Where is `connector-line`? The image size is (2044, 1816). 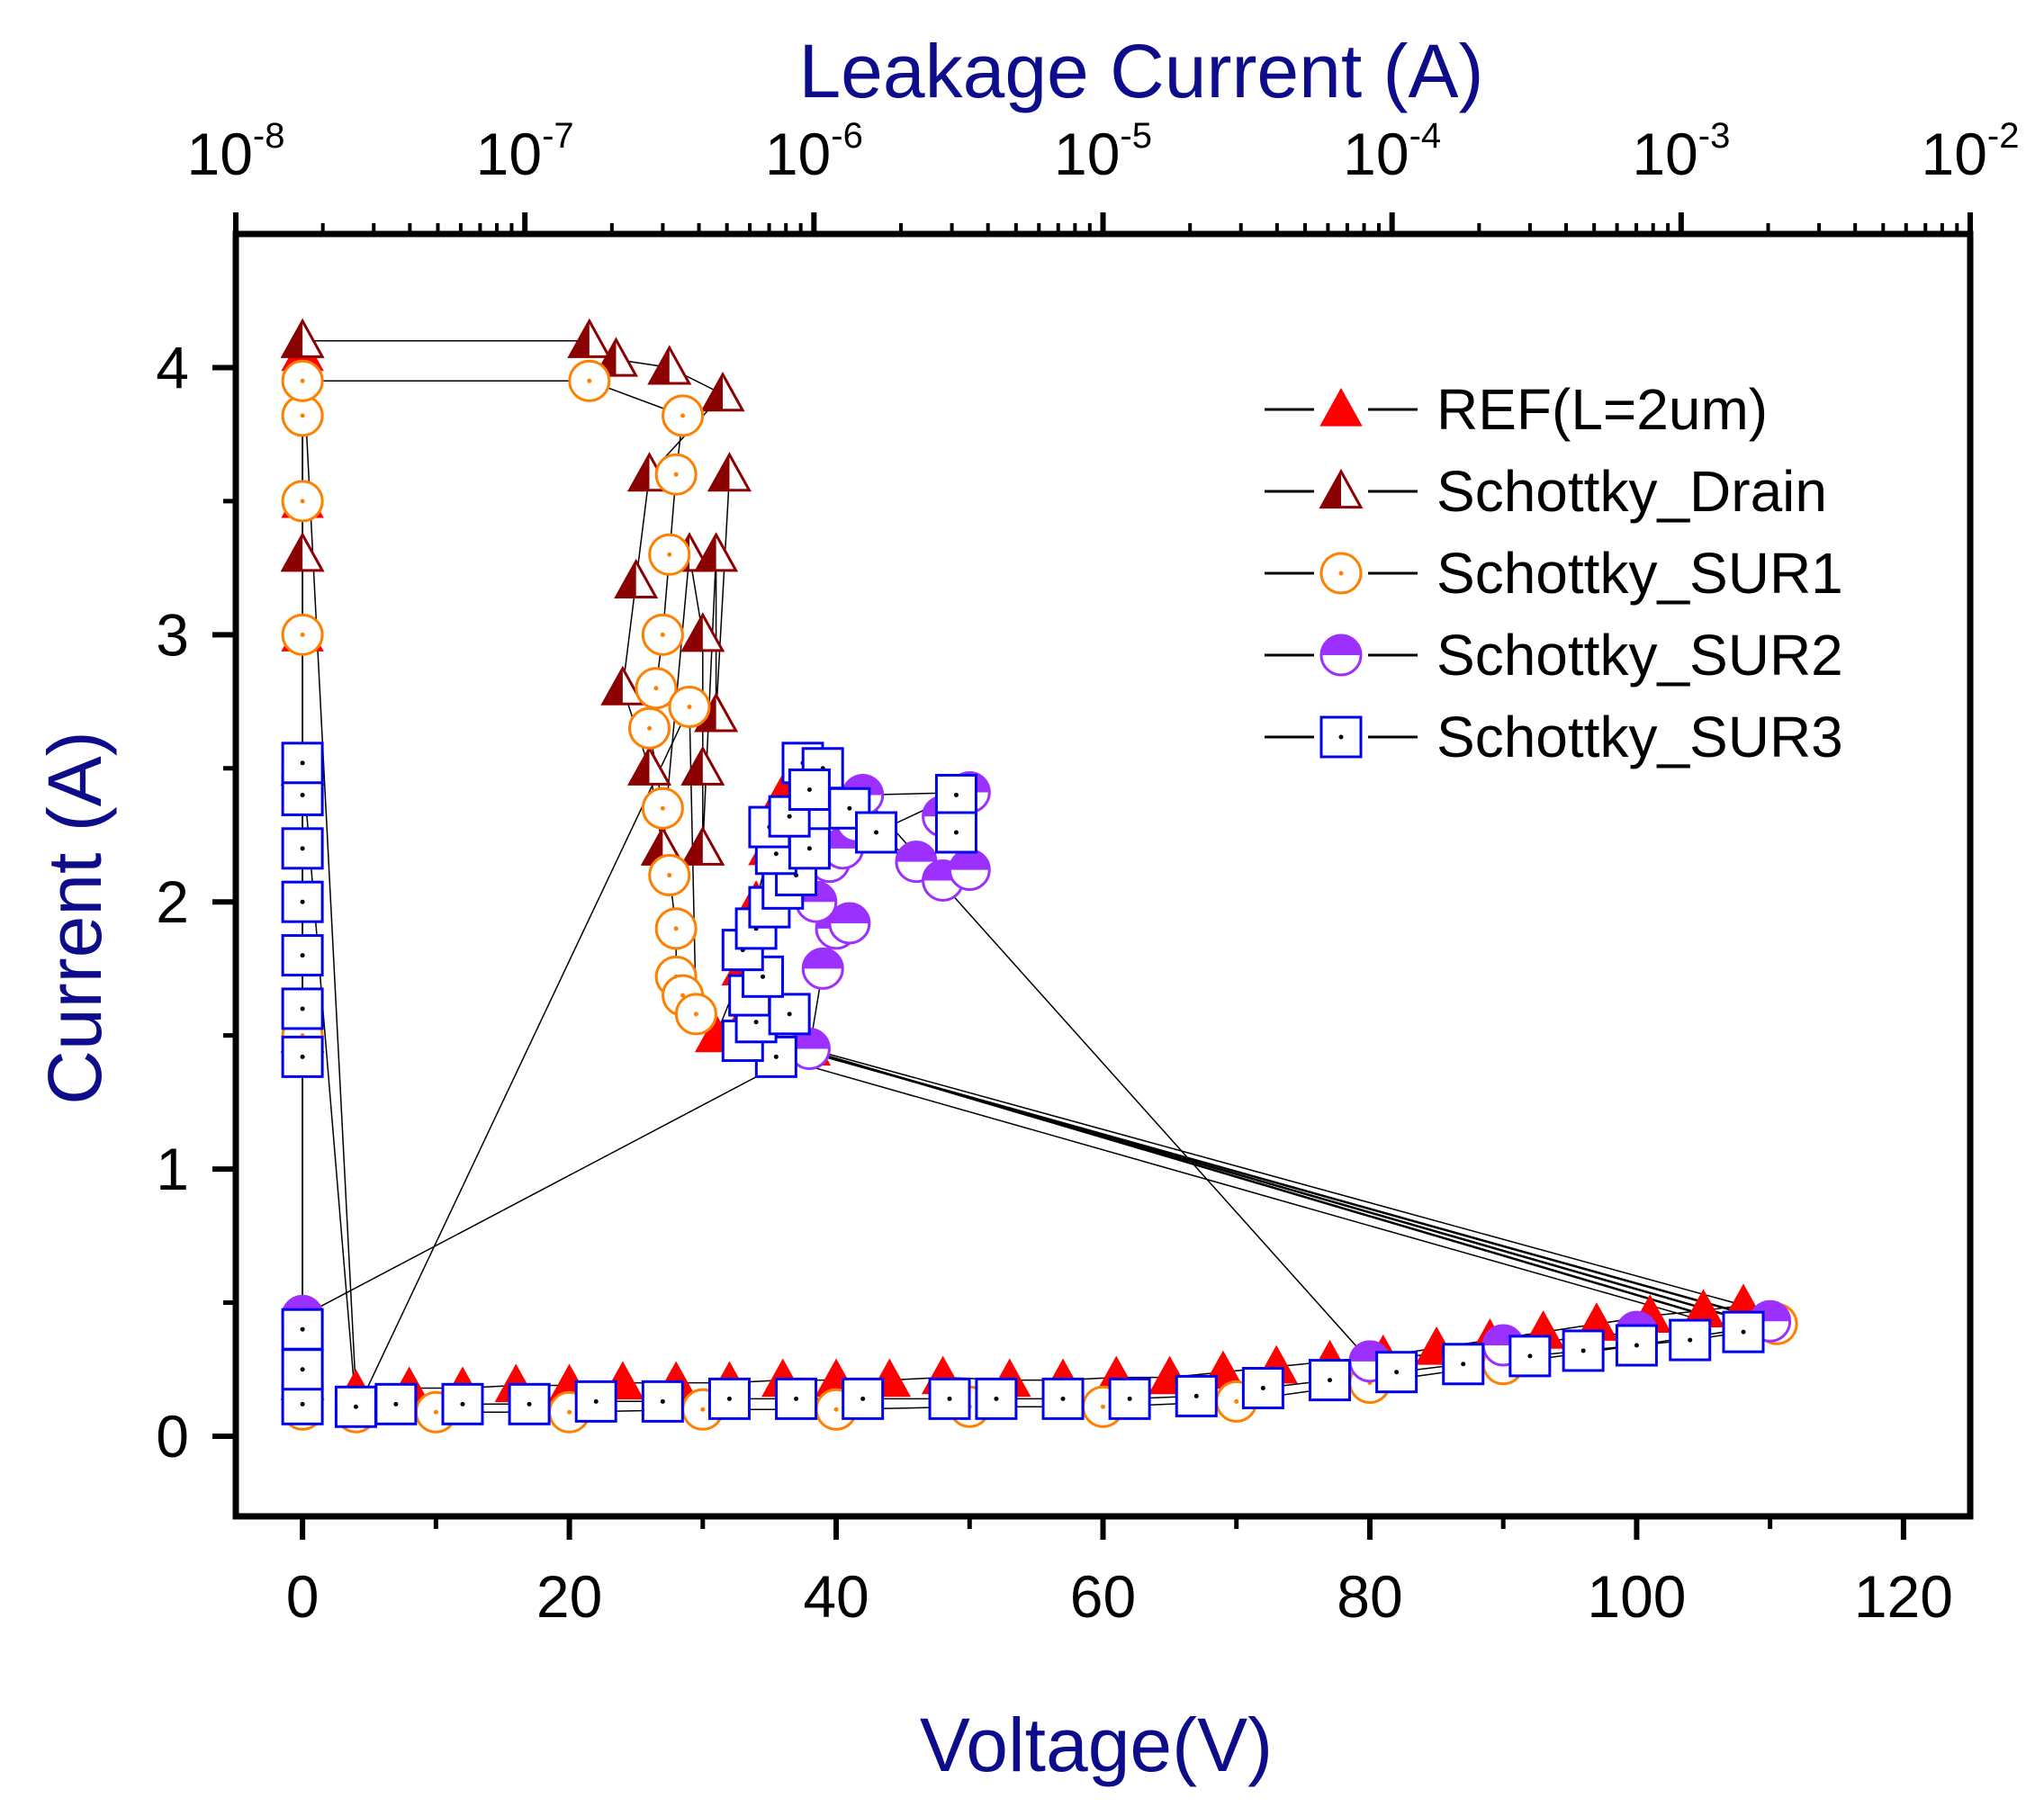
connector-line is located at coordinates (1279, 1184).